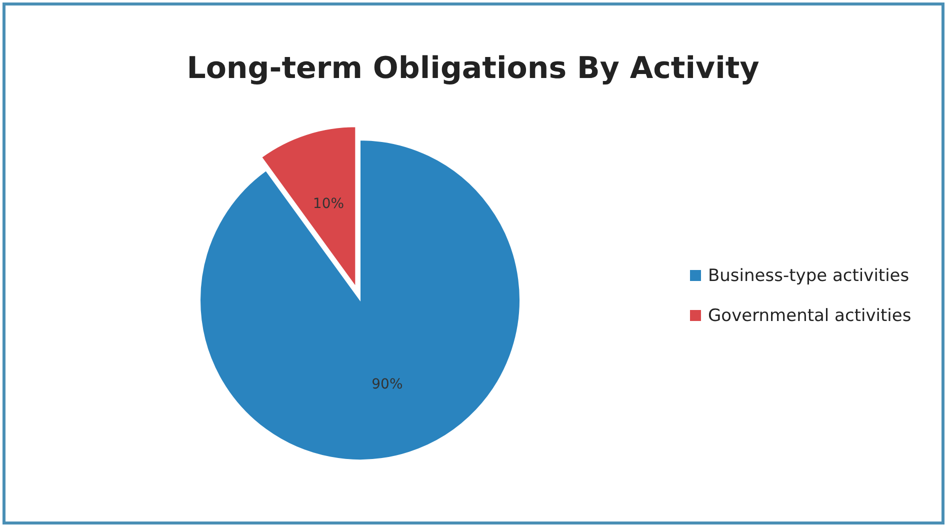  What do you see at coordinates (387, 384) in the screenshot?
I see `data-label: 90%` at bounding box center [387, 384].